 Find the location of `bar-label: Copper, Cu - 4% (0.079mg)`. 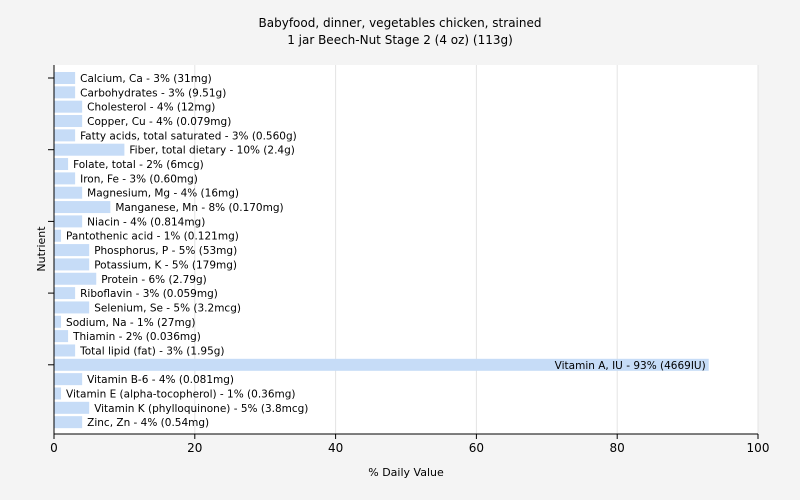

bar-label: Copper, Cu - 4% (0.079mg) is located at coordinates (159, 122).